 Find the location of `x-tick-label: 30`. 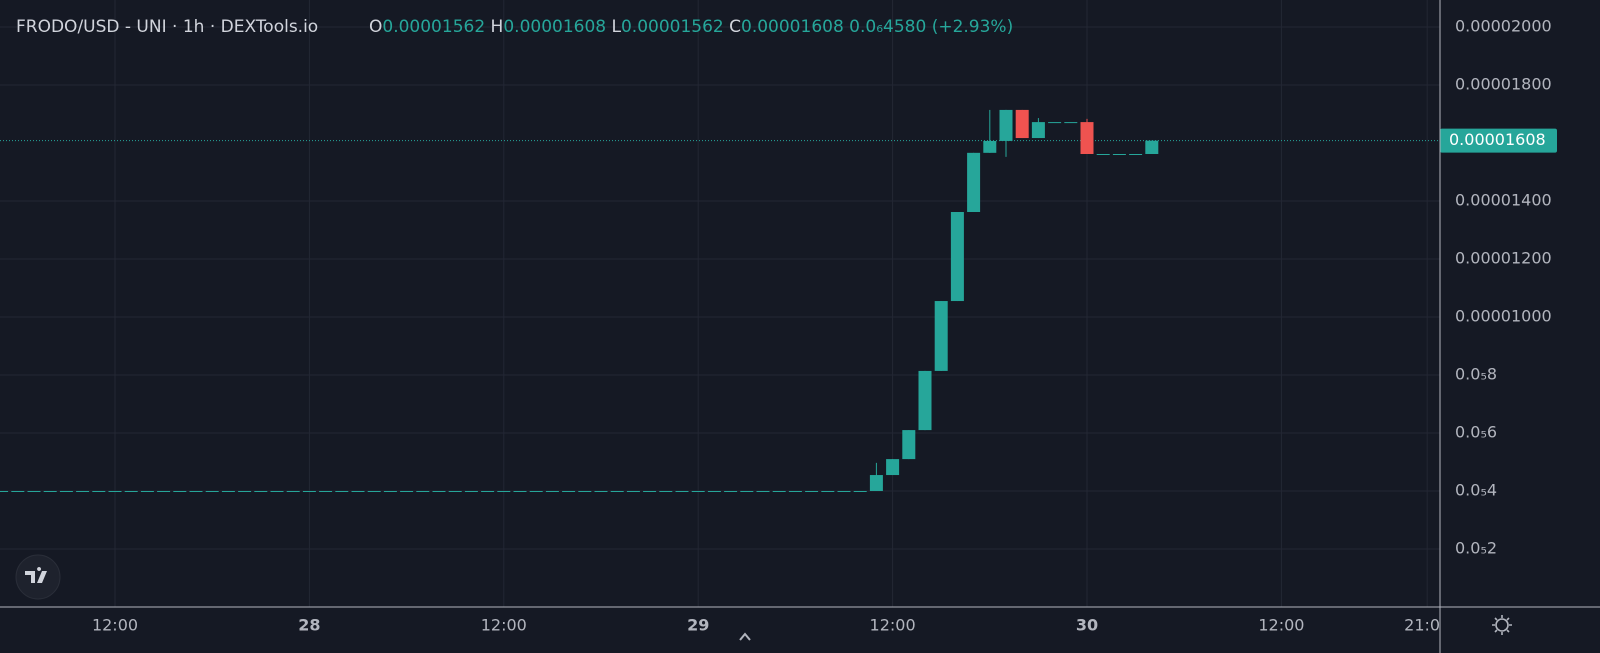

x-tick-label: 30 is located at coordinates (1087, 625).